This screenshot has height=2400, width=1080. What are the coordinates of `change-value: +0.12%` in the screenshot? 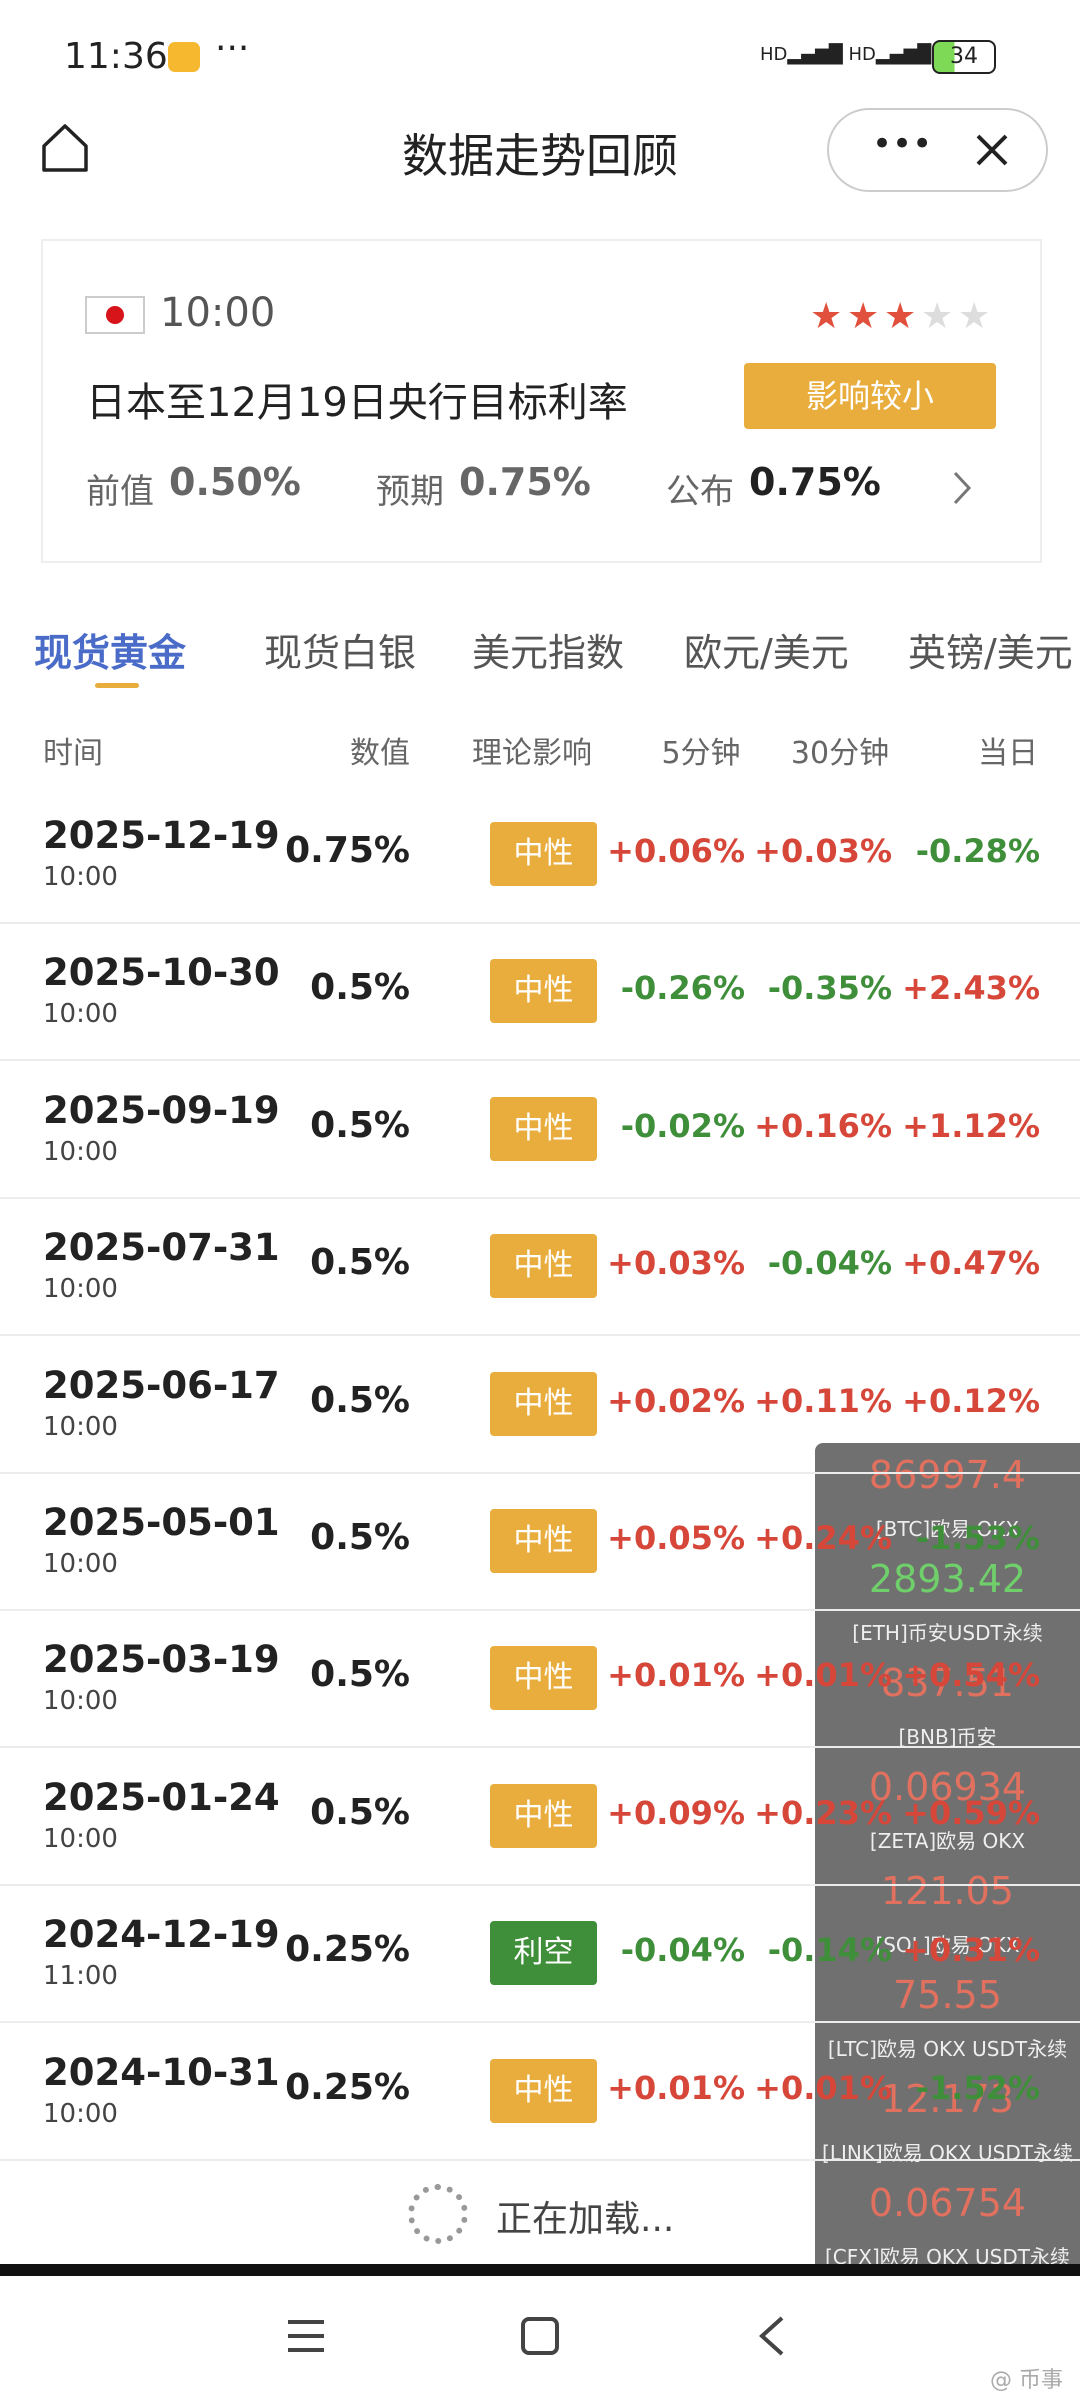 It's located at (971, 1400).